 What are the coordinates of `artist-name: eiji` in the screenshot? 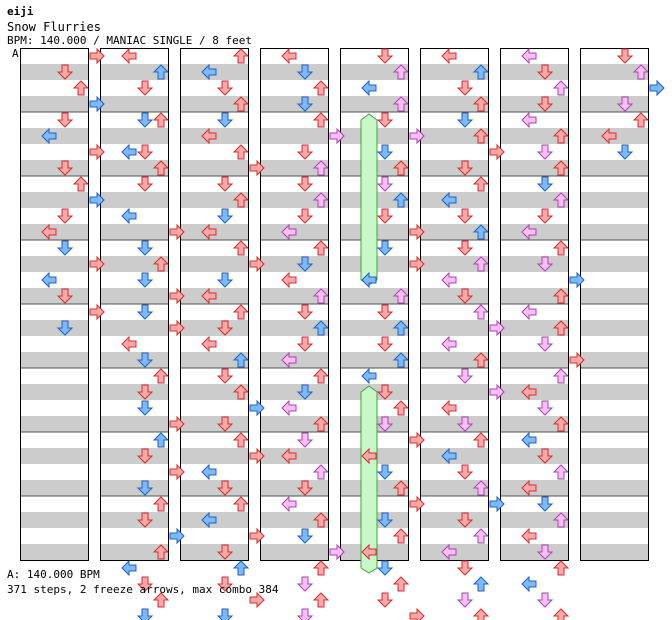 It's located at (20, 11).